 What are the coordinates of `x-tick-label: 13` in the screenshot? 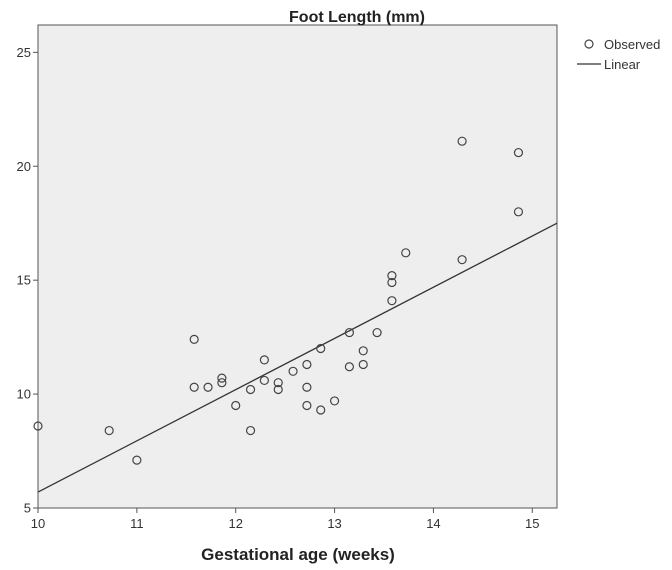 It's located at (334, 523).